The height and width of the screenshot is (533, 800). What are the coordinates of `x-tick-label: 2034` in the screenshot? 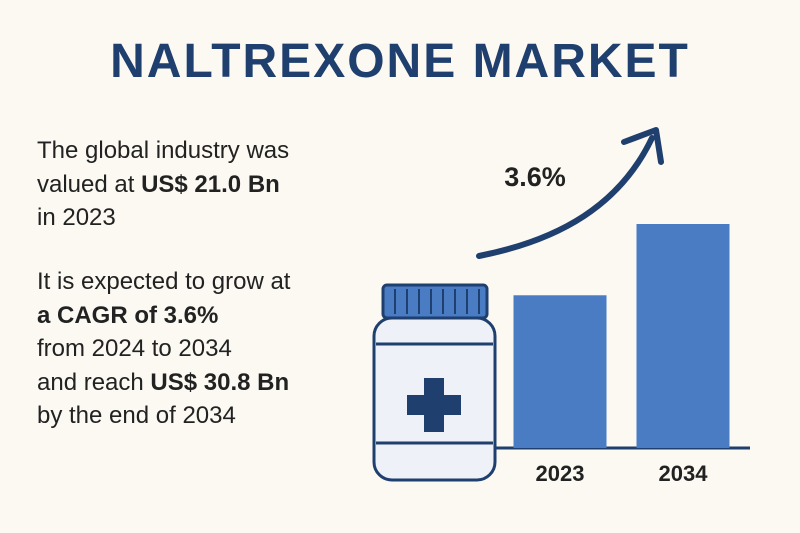 It's located at (684, 473).